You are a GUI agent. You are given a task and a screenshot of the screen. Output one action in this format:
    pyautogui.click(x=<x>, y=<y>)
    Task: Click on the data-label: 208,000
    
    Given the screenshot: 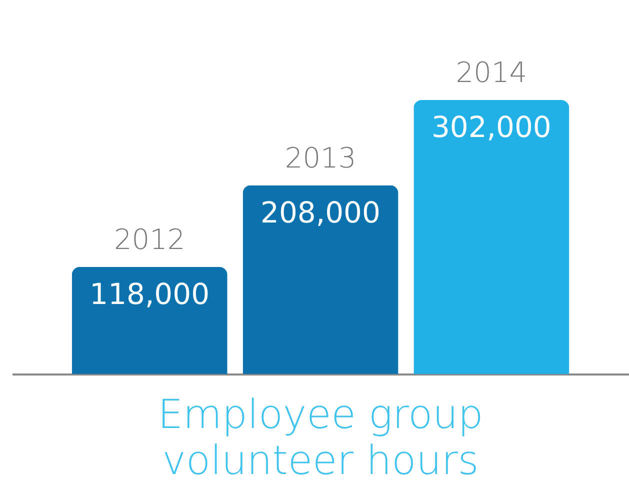 What is the action you would take?
    pyautogui.click(x=320, y=212)
    